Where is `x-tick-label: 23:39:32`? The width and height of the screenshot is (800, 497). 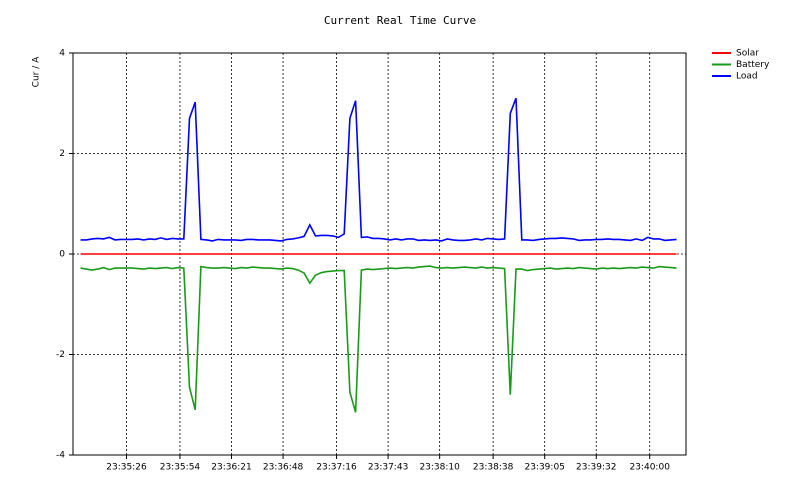
x-tick-label: 23:39:32 is located at coordinates (596, 468).